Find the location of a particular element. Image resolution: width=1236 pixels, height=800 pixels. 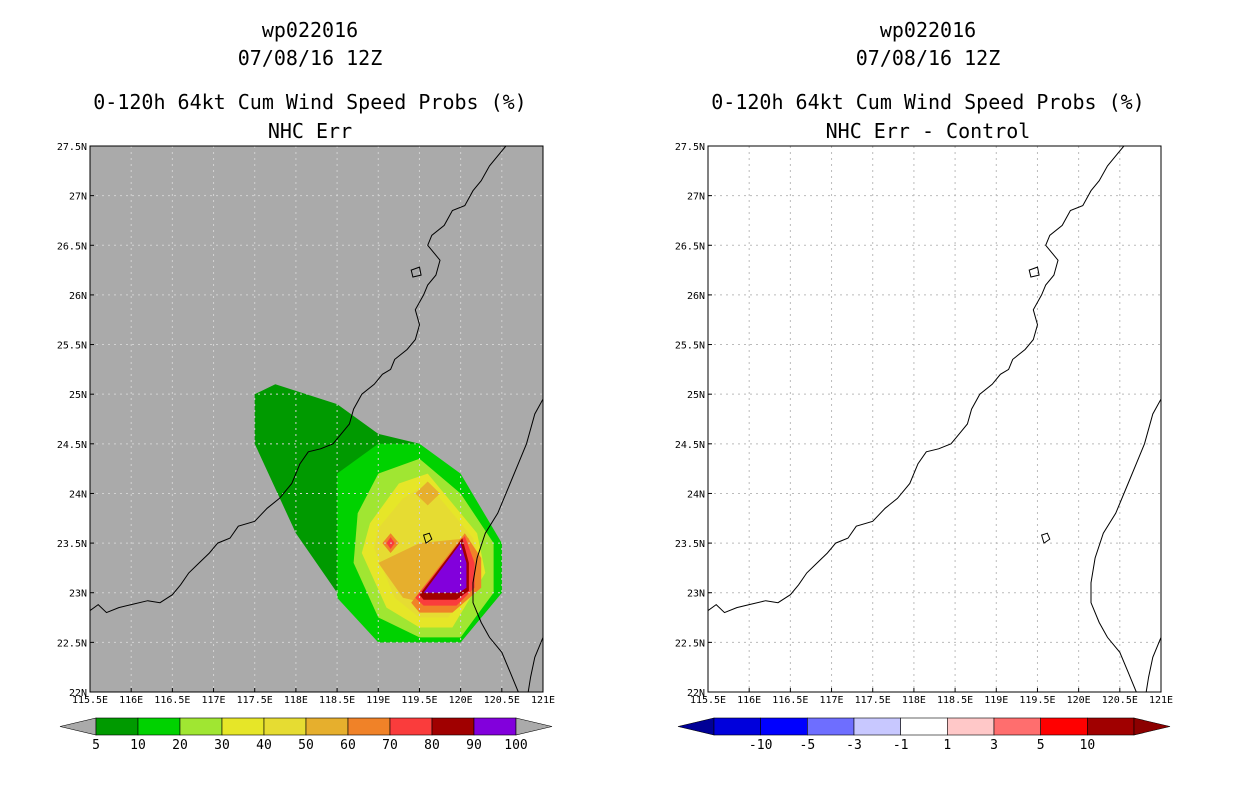

y-tick-label: 26N is located at coordinates (696, 296).